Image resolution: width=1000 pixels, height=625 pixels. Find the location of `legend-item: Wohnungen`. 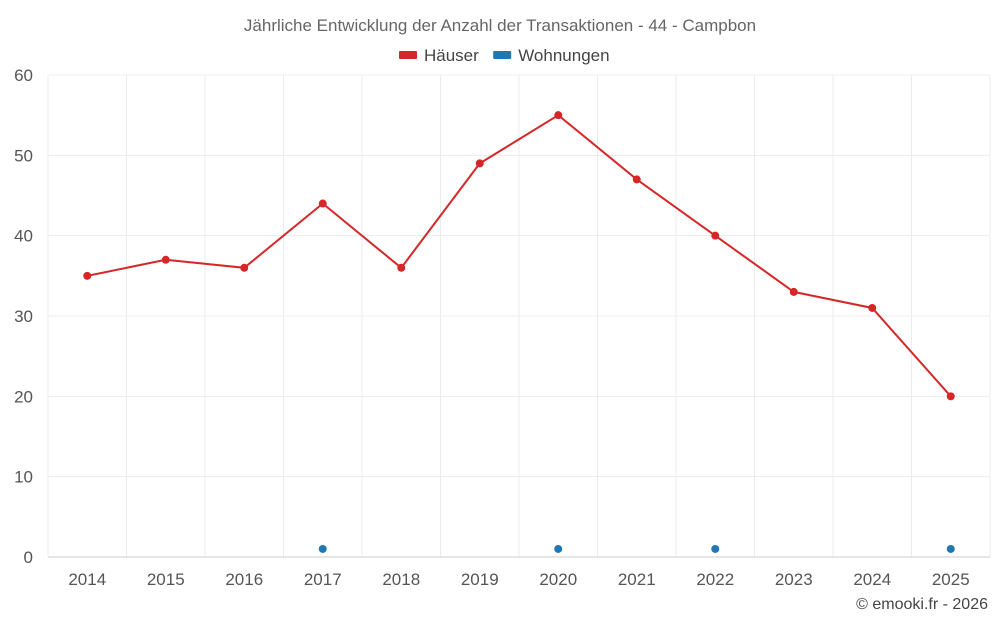

legend-item: Wohnungen is located at coordinates (551, 55).